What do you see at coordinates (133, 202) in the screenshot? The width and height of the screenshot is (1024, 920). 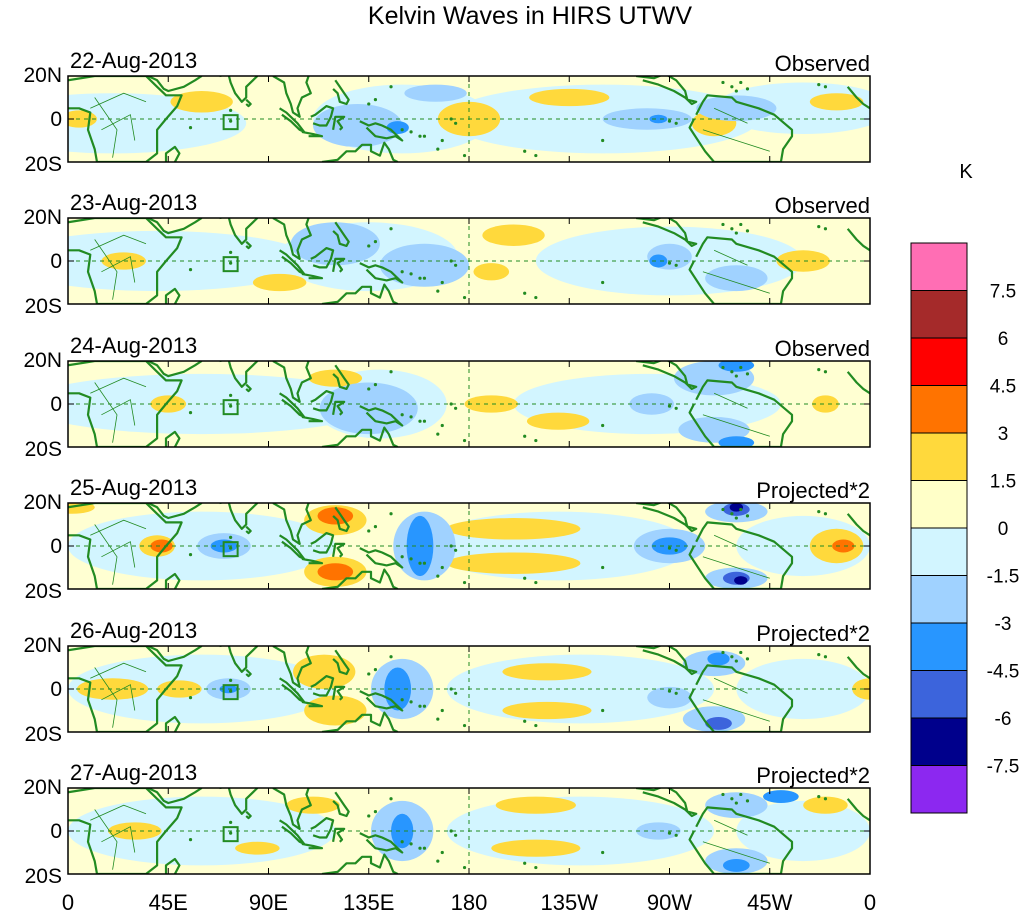 I see `panel-date: 23-Aug-2013` at bounding box center [133, 202].